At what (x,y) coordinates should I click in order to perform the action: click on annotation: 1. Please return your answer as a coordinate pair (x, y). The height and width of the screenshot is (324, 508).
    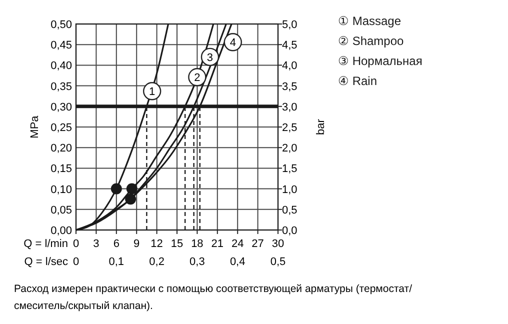
    Looking at the image, I should click on (152, 92).